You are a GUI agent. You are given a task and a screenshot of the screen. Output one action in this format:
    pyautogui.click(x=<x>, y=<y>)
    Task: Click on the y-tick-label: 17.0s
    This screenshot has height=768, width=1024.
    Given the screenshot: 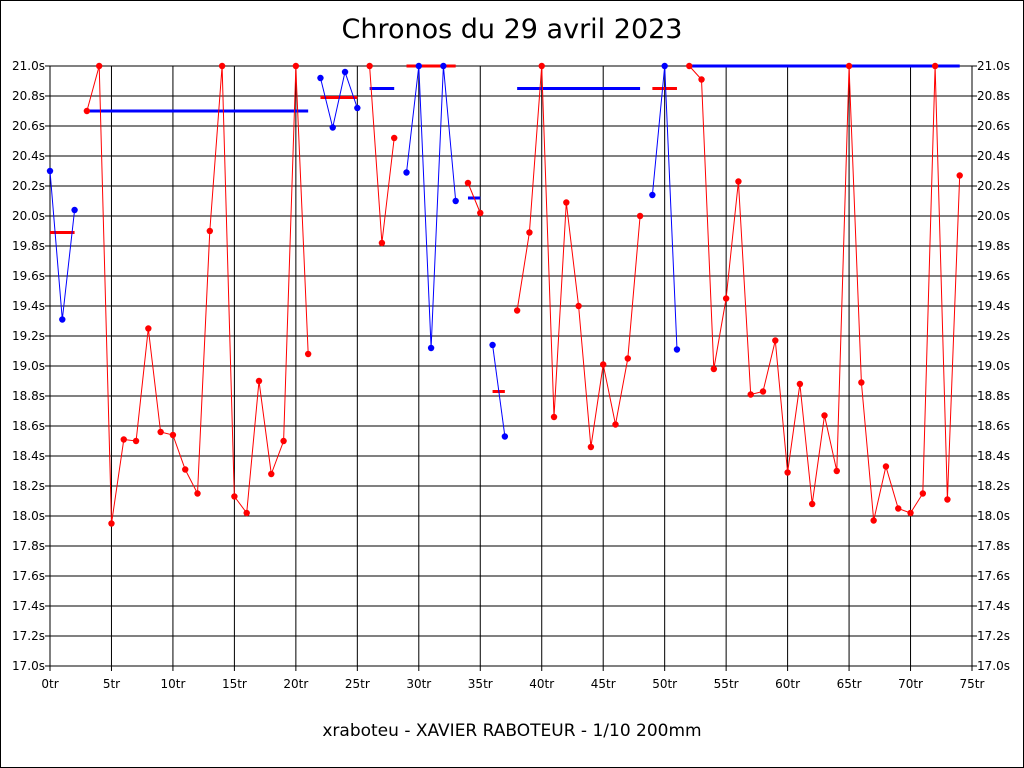 What is the action you would take?
    pyautogui.click(x=28, y=666)
    